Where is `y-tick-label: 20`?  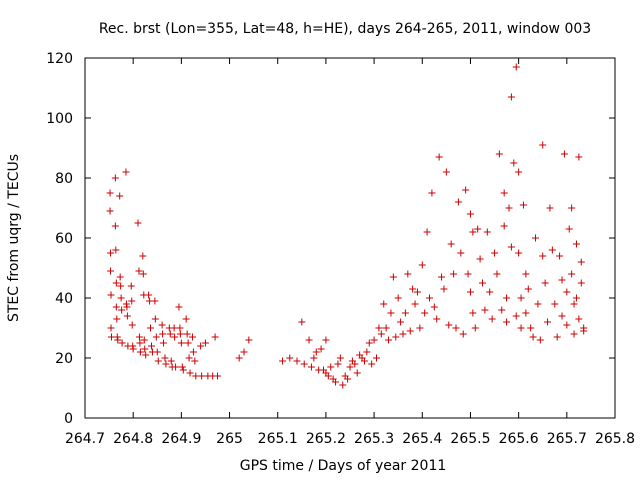 y-tick-label: 20 is located at coordinates (64, 359).